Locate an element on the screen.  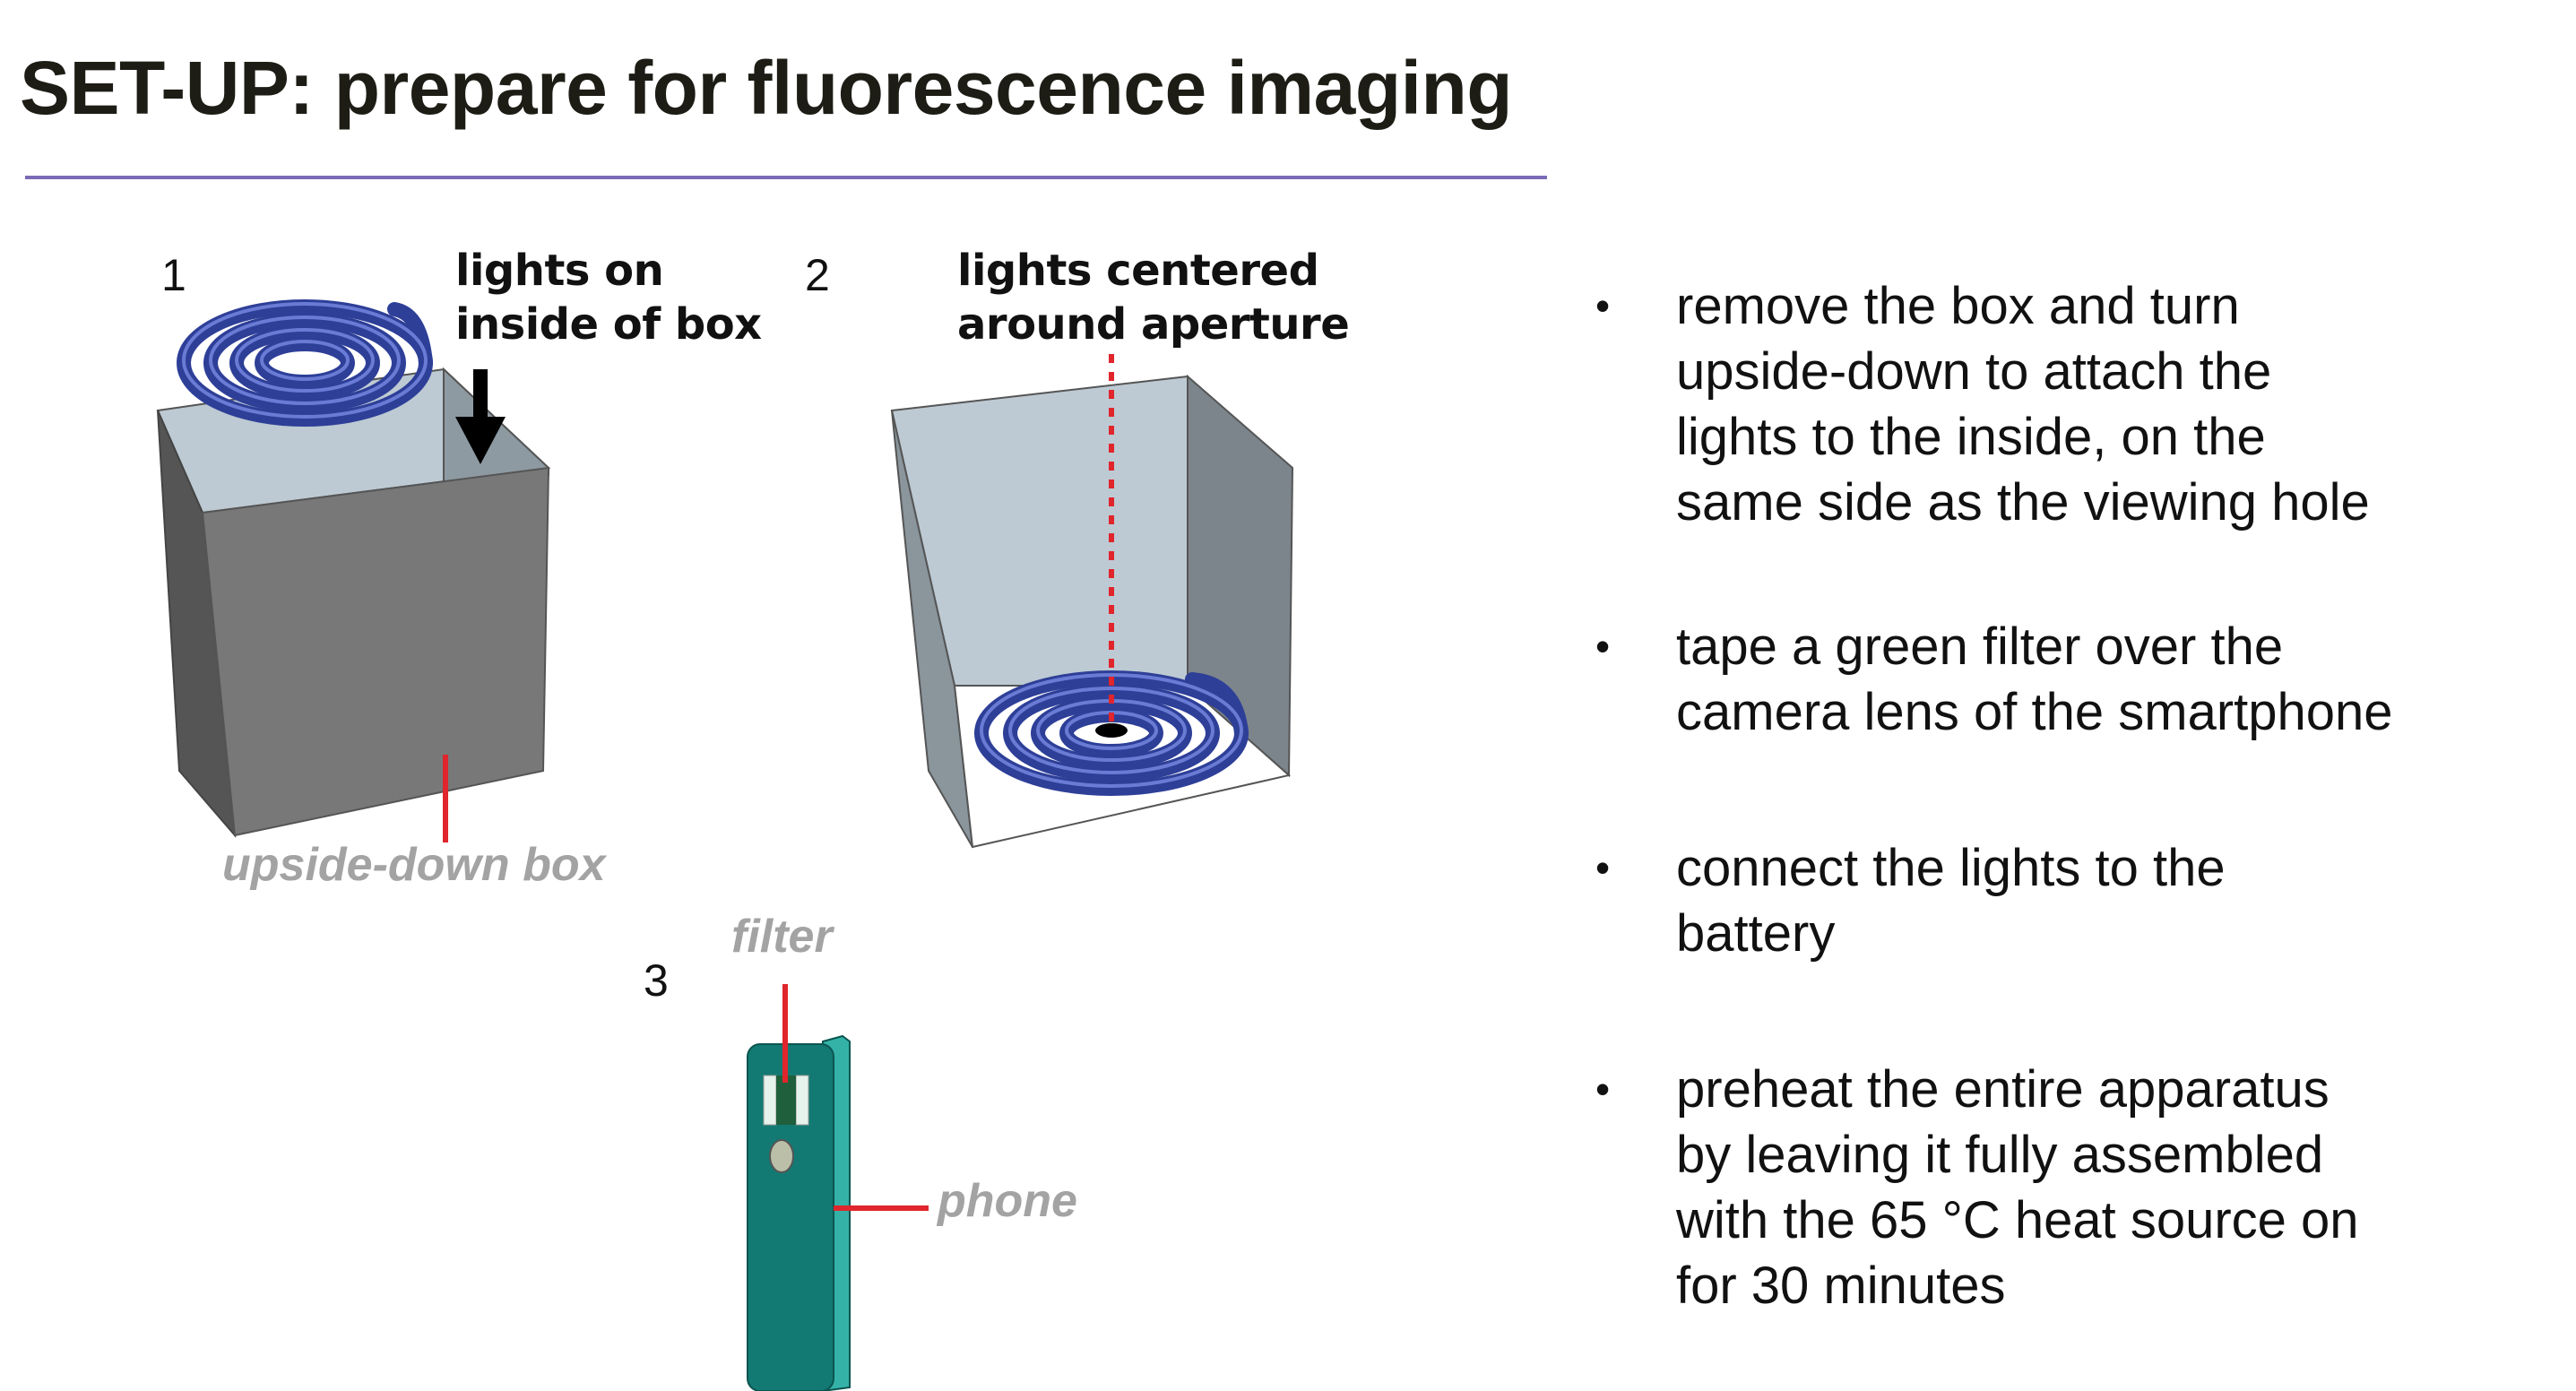
instruction-line: battery is located at coordinates (1756, 933).